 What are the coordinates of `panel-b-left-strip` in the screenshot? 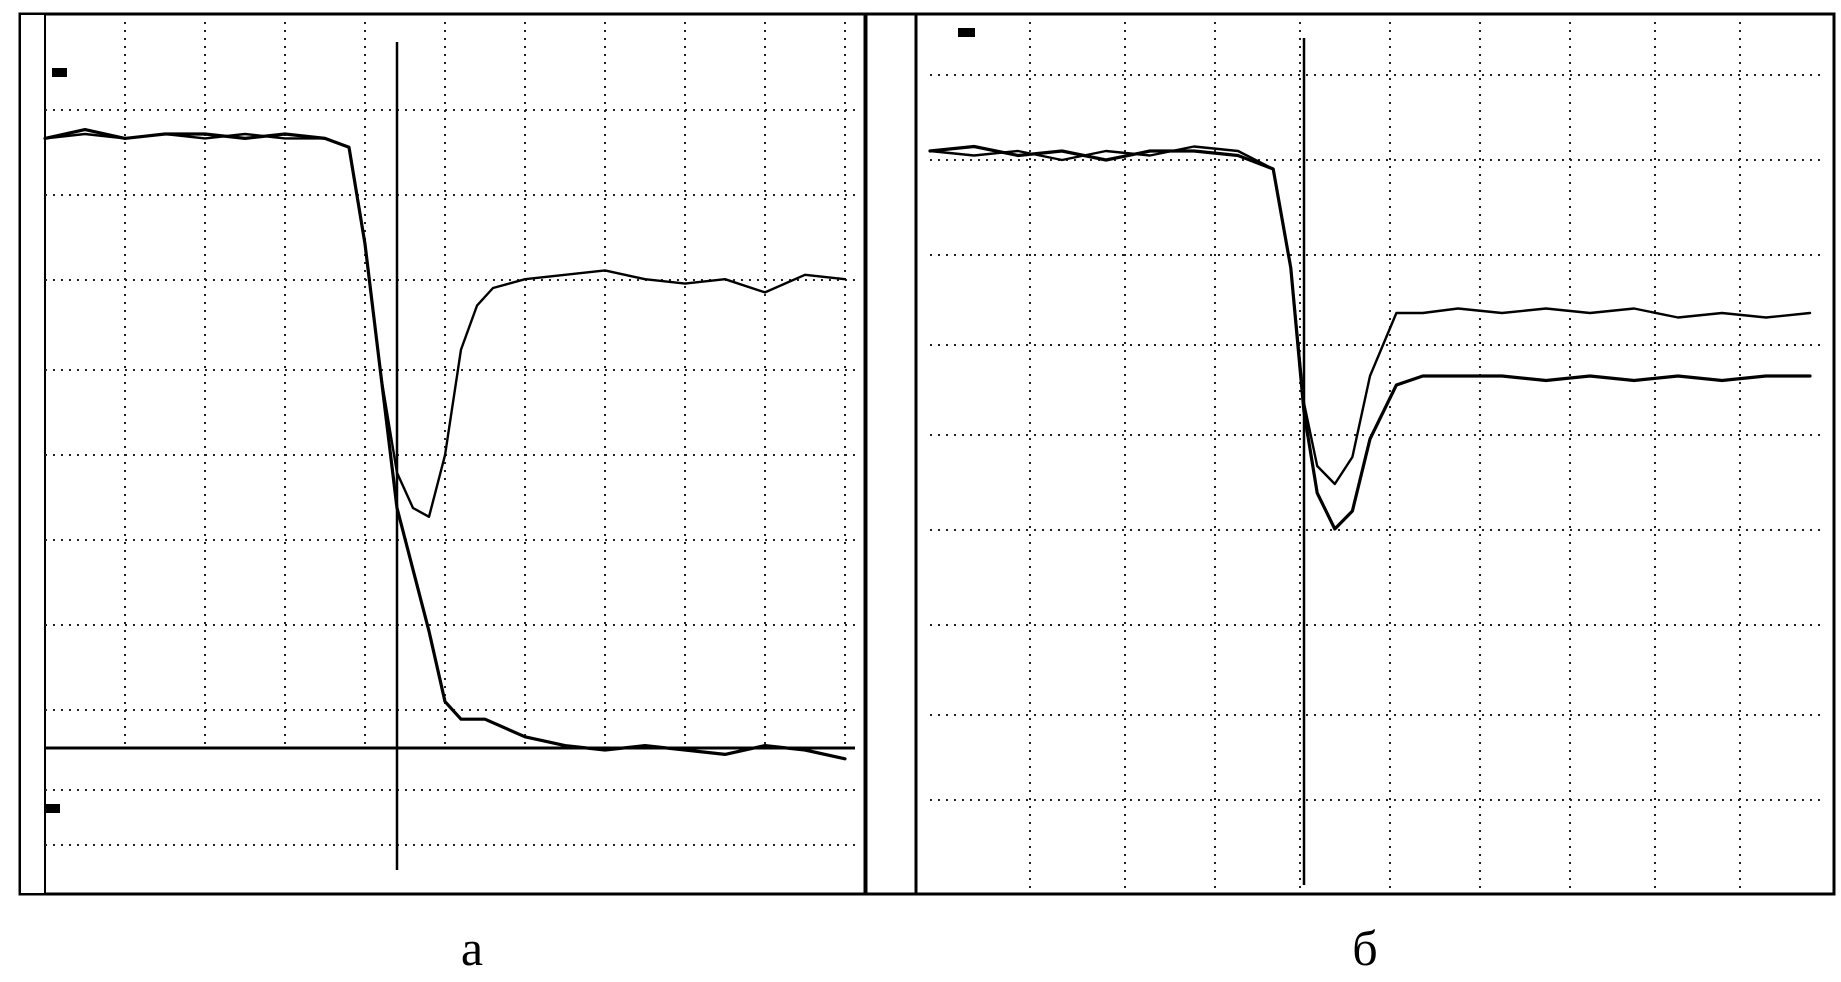 It's located at (891, 454).